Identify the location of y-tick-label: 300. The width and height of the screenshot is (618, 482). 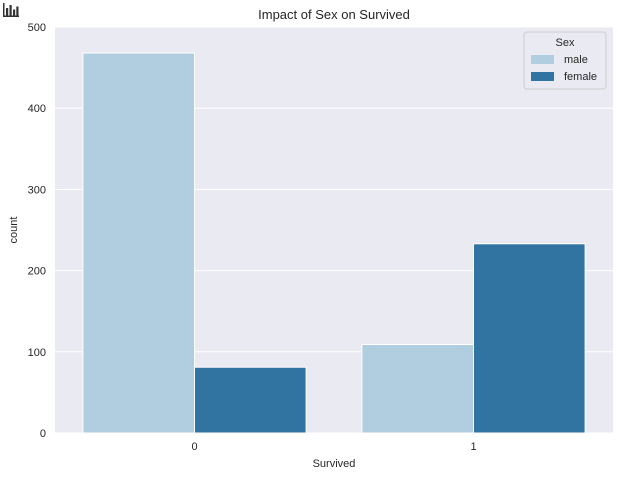
(37, 190).